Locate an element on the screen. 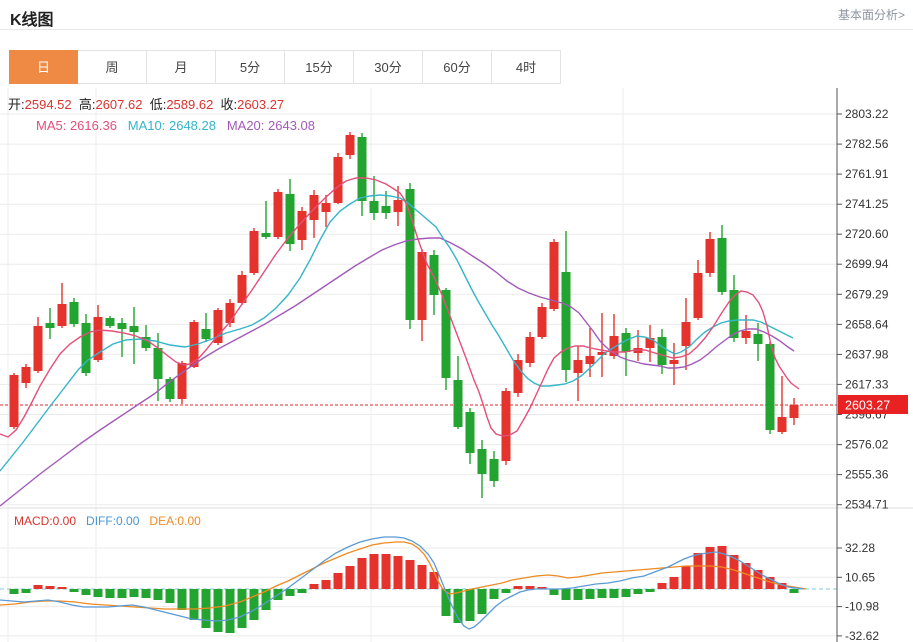 The image size is (913, 642). svg-text: 2576.02 is located at coordinates (867, 445).